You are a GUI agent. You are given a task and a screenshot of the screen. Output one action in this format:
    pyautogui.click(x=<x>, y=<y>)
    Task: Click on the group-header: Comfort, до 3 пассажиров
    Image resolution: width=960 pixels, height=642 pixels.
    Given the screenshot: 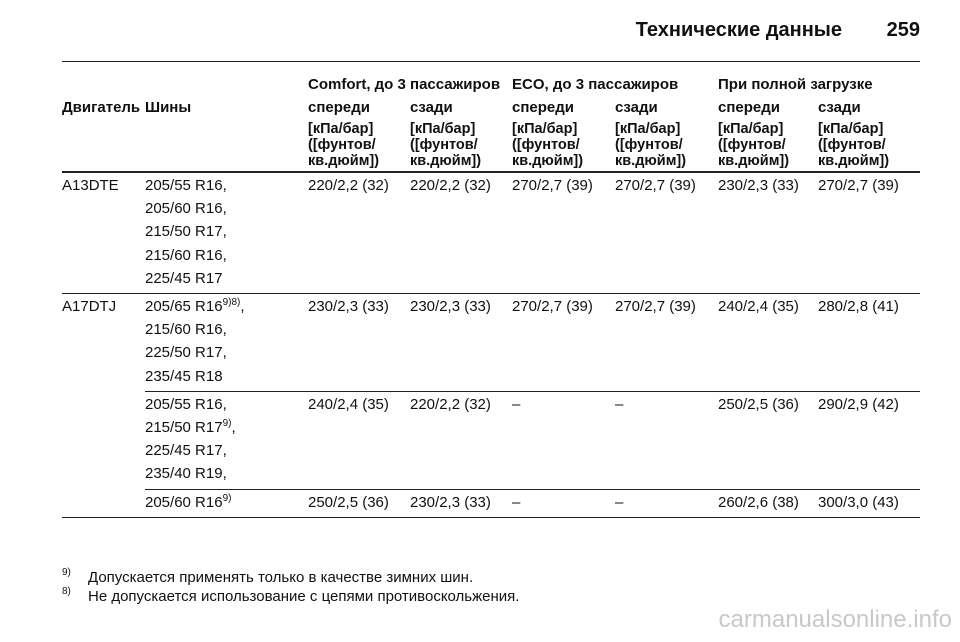 What is the action you would take?
    pyautogui.click(x=404, y=84)
    